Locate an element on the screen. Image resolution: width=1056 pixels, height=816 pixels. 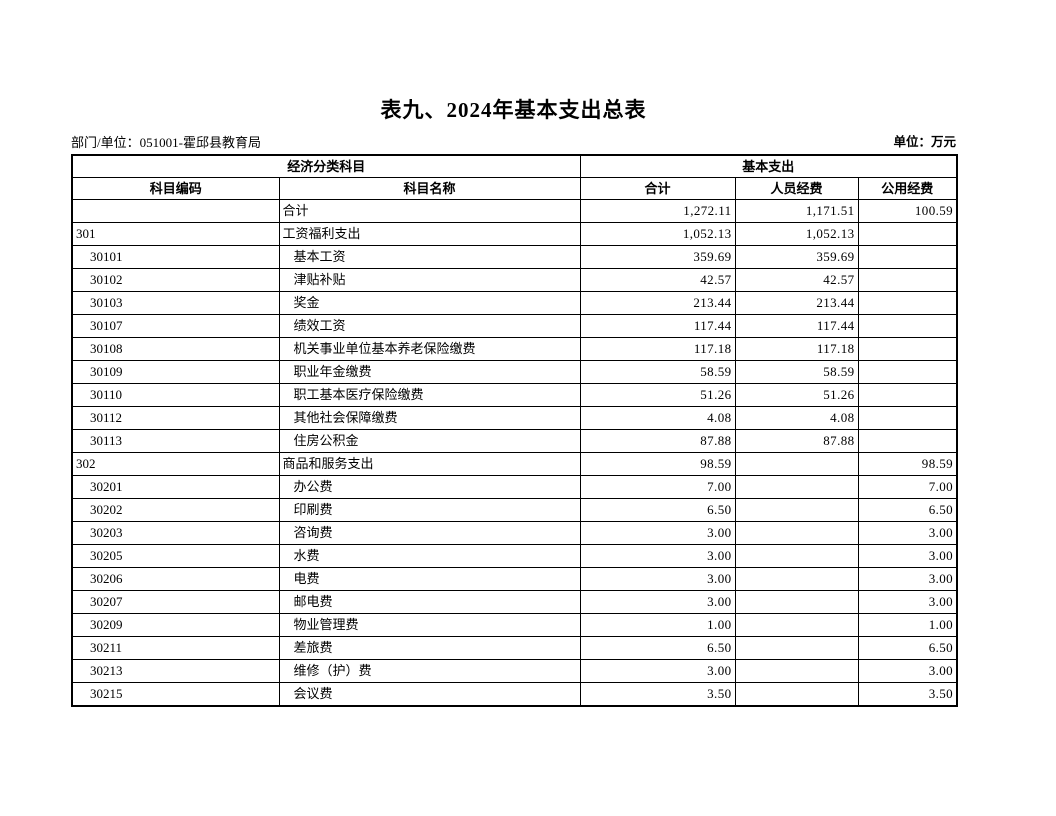
subject-code-cell: 30103 is located at coordinates (175, 303).